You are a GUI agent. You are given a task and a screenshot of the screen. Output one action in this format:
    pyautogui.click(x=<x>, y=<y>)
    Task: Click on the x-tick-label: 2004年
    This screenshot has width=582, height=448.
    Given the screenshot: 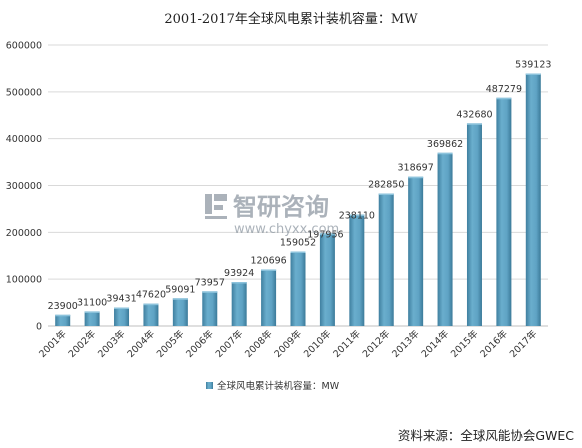 What is the action you would take?
    pyautogui.click(x=141, y=343)
    